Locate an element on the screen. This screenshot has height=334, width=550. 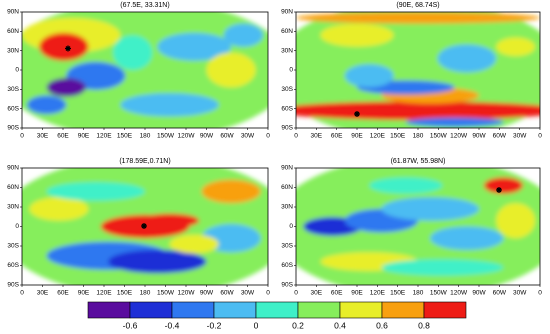
panel-title: (90E, 68.74S) is located at coordinates (417, 5).